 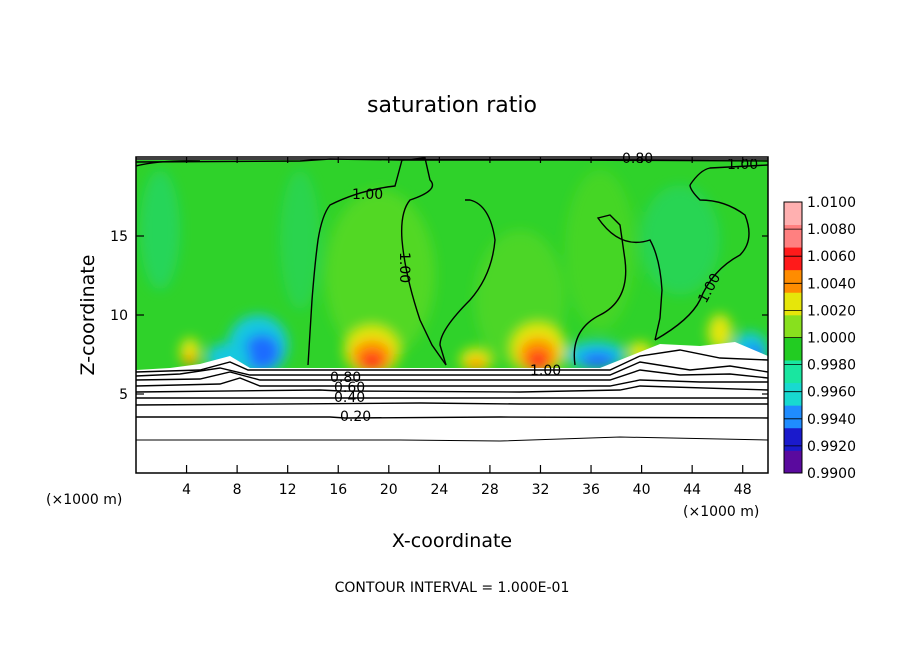 I want to click on x-tick-label: 32, so click(x=541, y=490).